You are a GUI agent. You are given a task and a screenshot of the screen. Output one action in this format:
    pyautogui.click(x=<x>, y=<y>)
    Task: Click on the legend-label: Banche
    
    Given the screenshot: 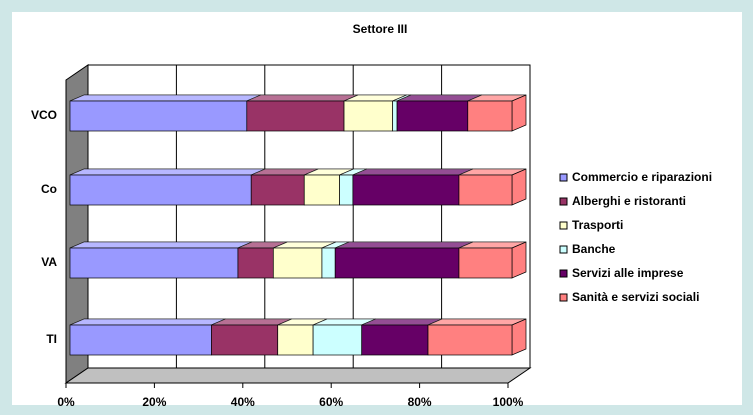 What is the action you would take?
    pyautogui.click(x=594, y=249)
    